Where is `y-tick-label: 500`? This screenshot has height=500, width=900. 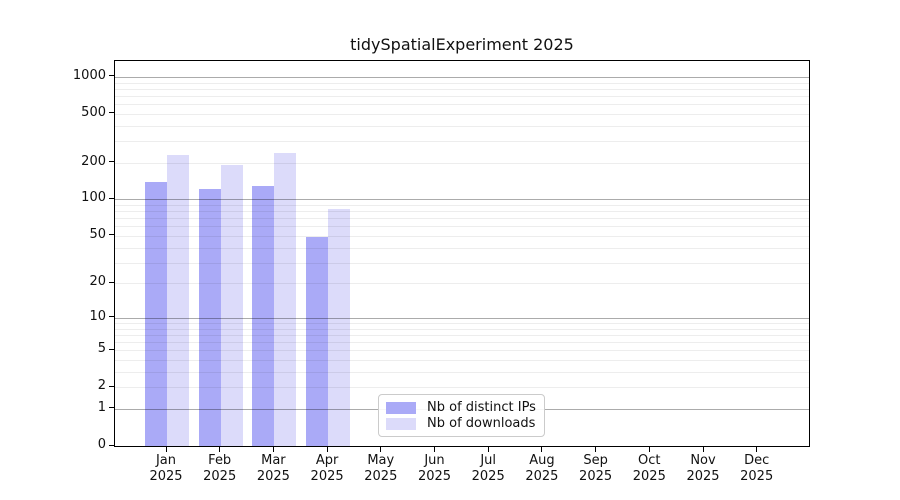
y-tick-label: 500 is located at coordinates (93, 112).